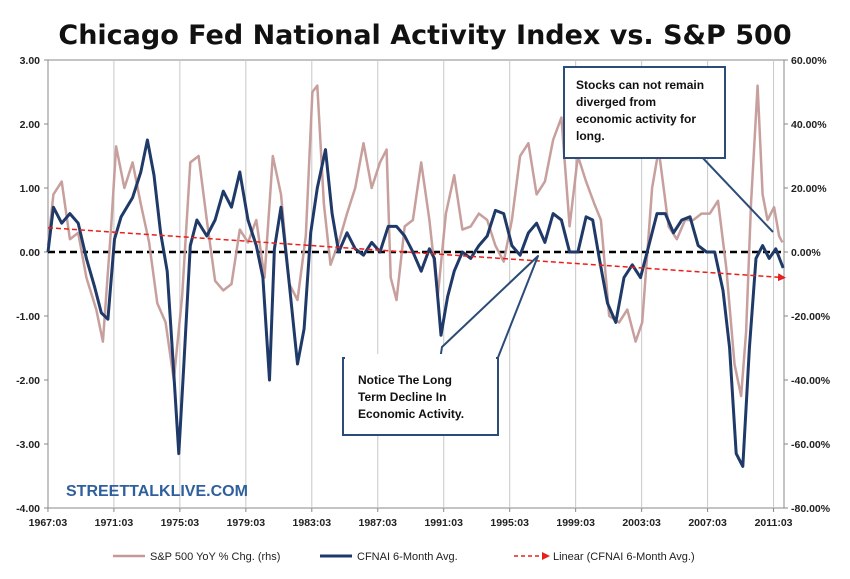  Describe the element at coordinates (809, 189) in the screenshot. I see `y-right-tick-label: 20.00%` at that location.